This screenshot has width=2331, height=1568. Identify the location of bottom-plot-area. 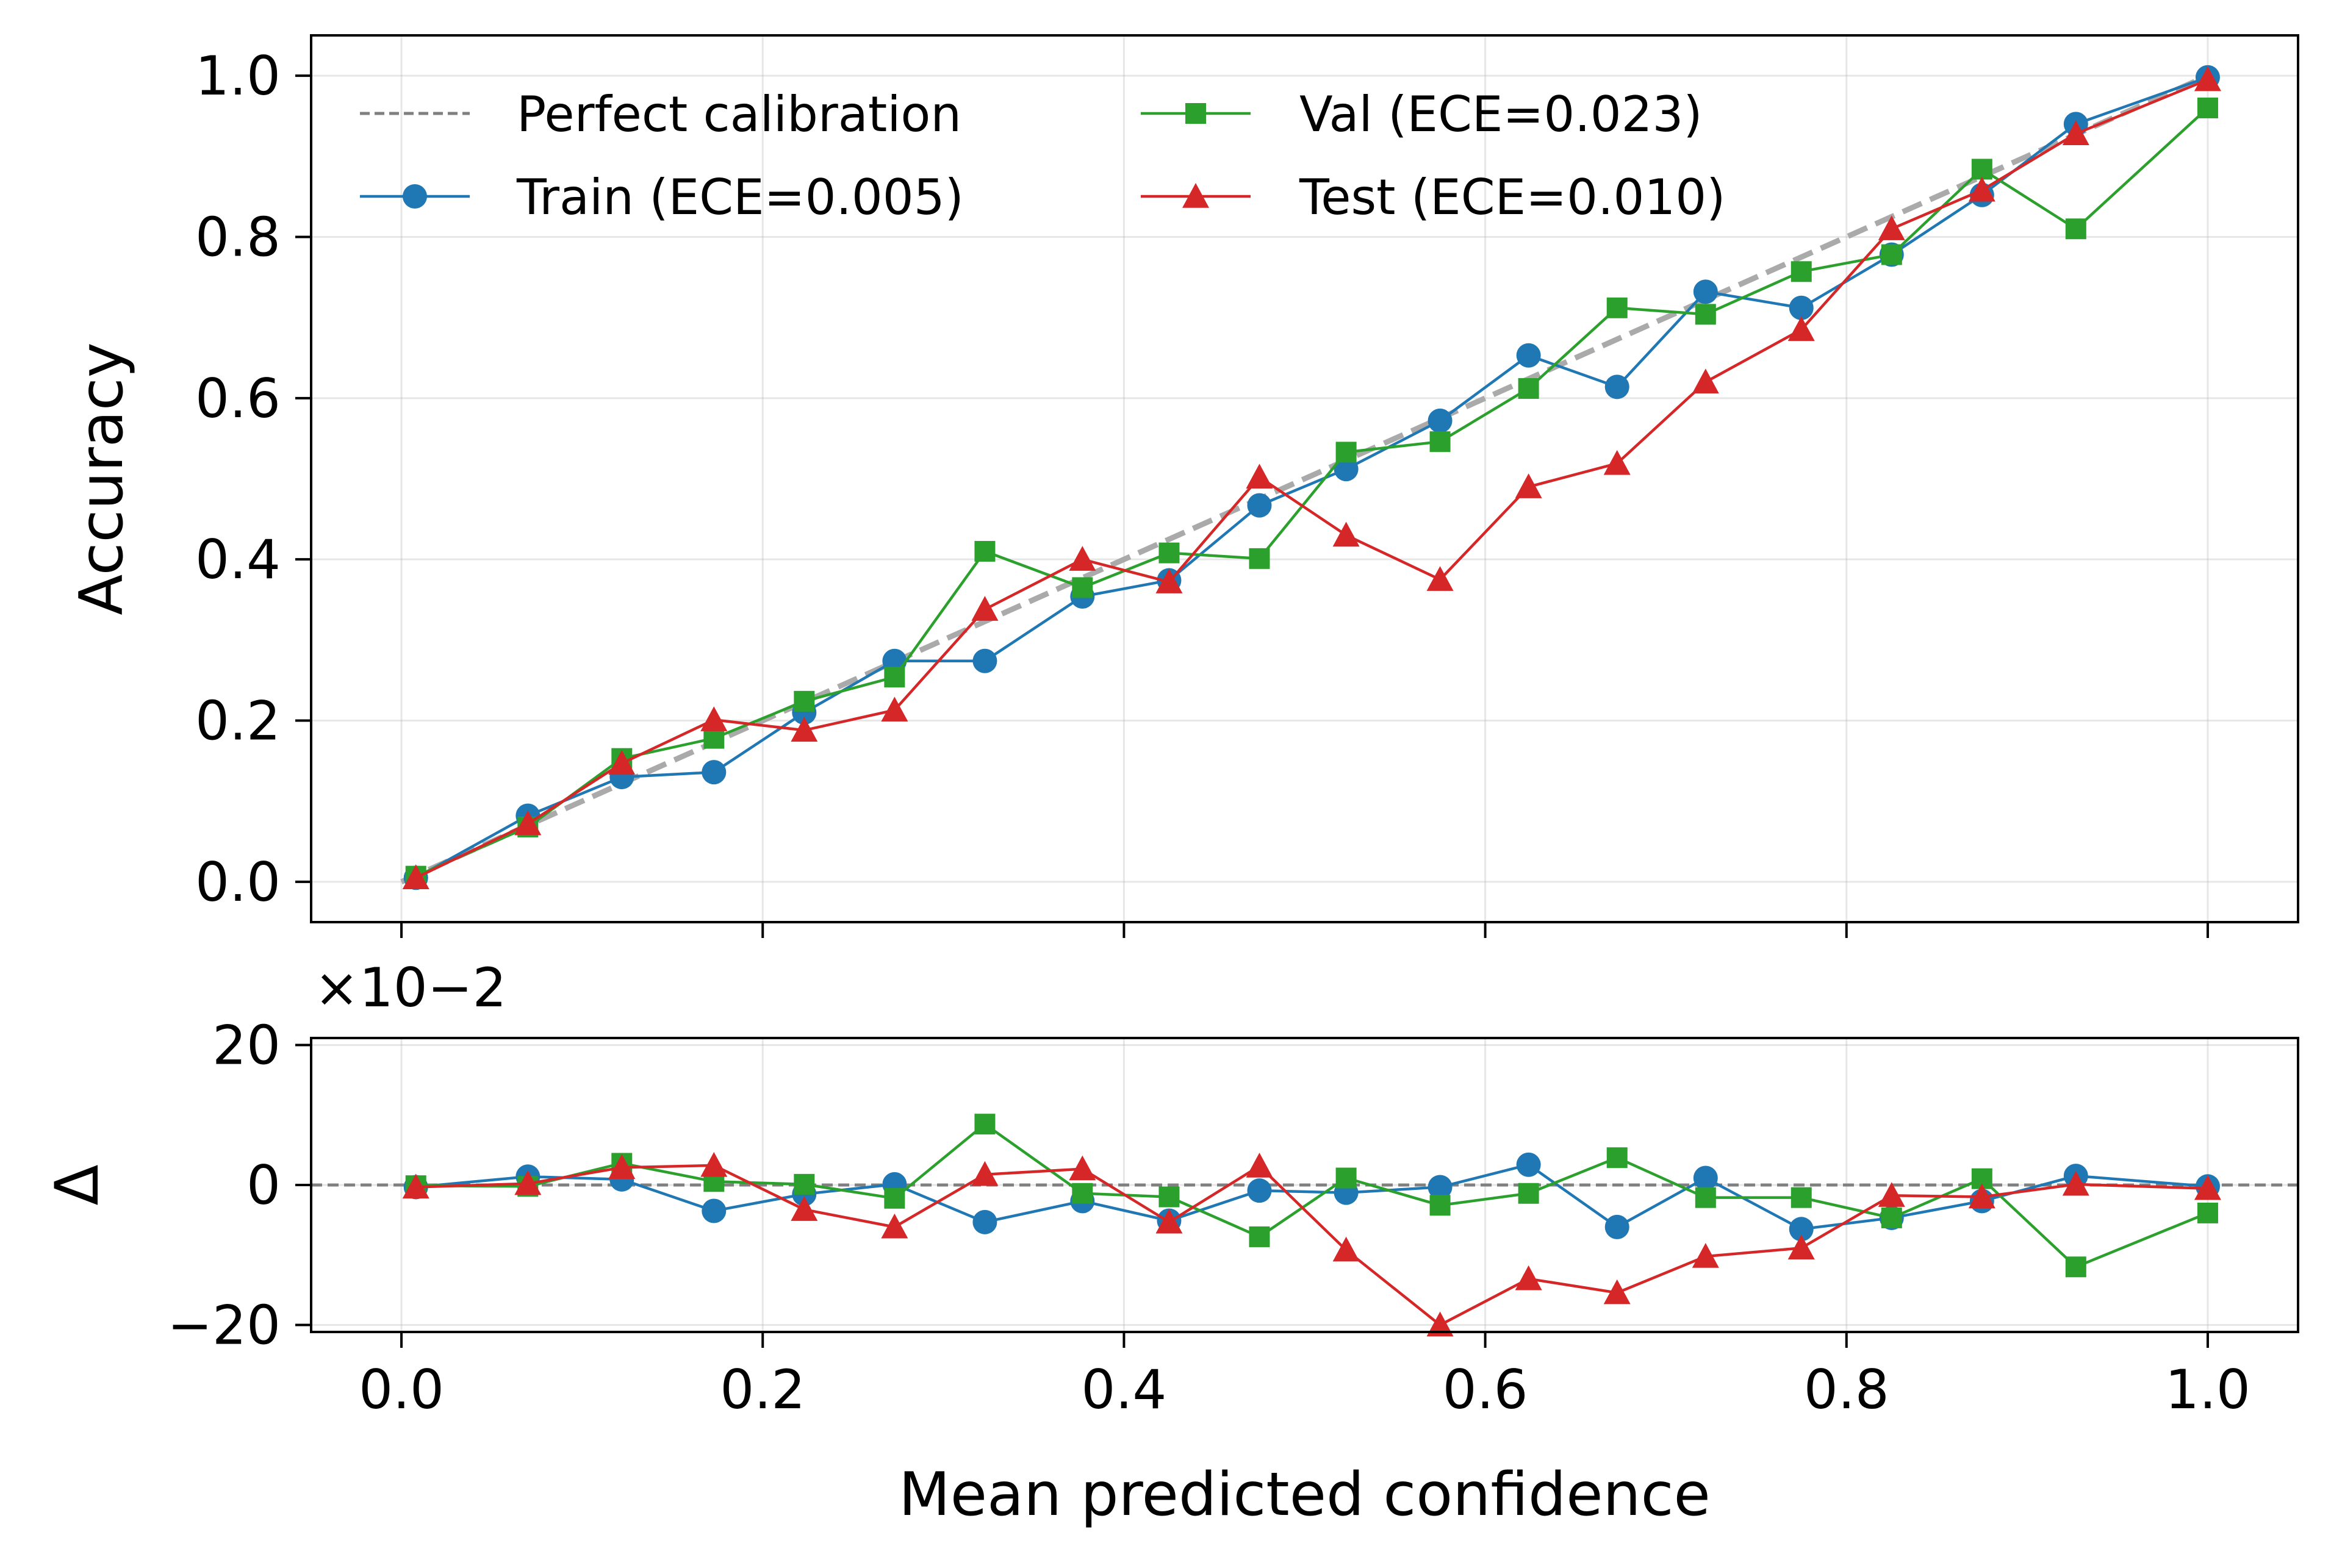
(1304, 1225).